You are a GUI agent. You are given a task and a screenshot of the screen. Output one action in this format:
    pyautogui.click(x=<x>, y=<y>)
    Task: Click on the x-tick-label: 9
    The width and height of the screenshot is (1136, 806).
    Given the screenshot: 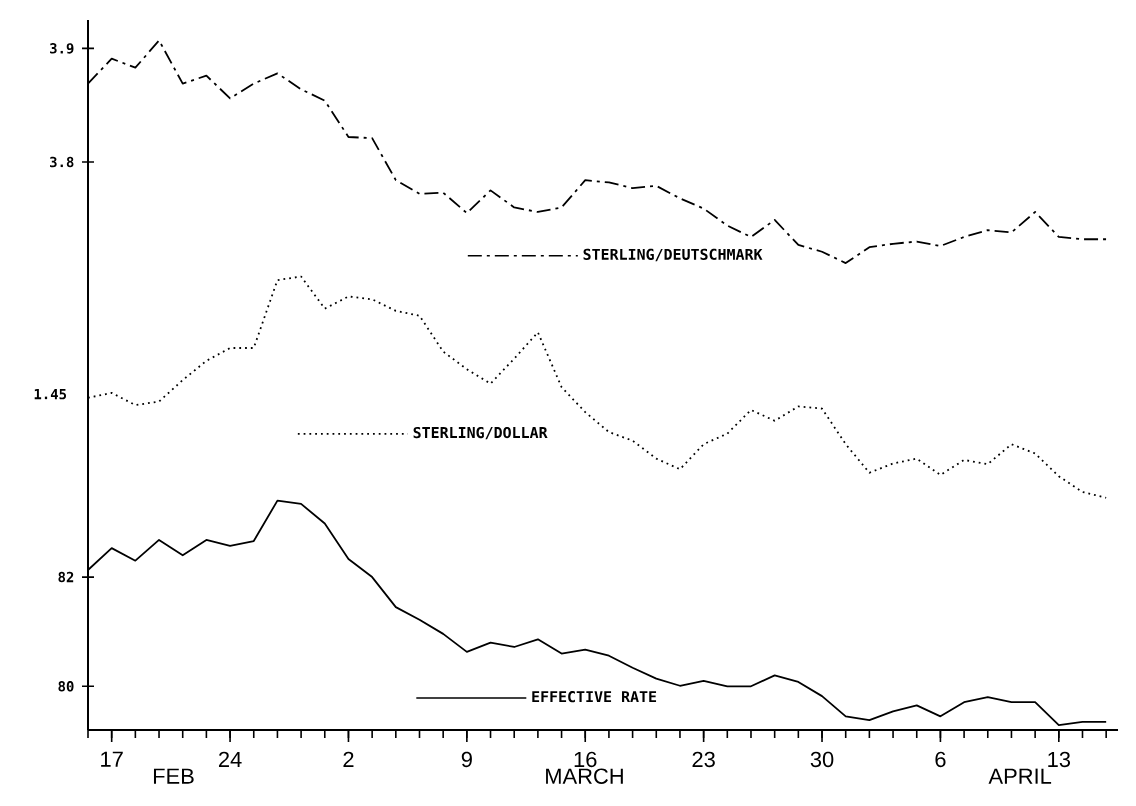 What is the action you would take?
    pyautogui.click(x=466, y=759)
    